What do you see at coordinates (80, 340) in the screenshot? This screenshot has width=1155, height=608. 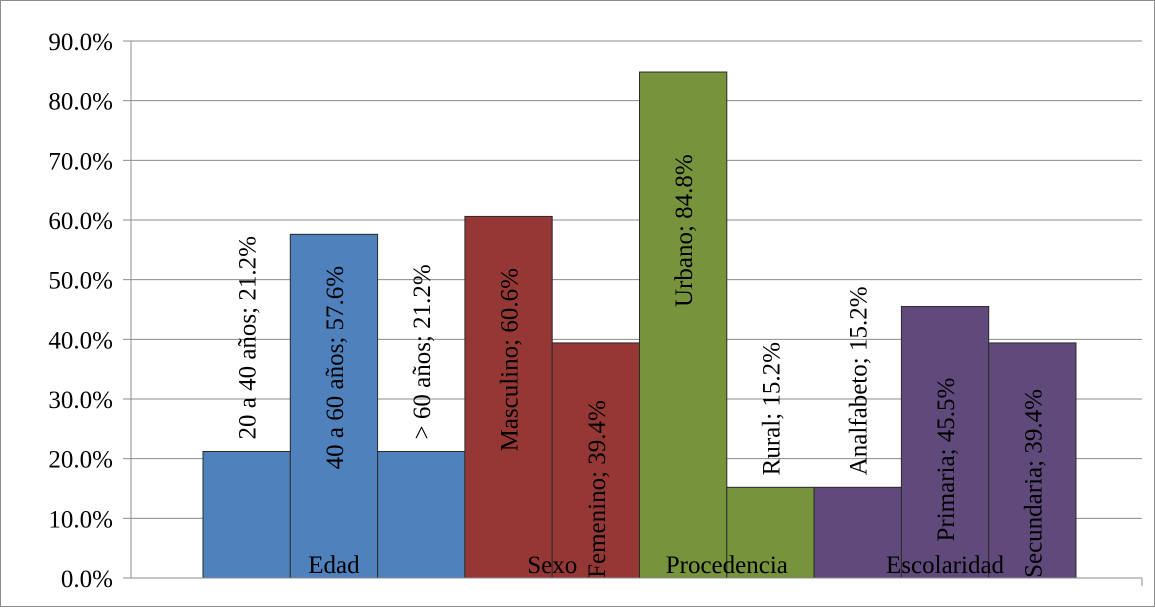 I see `y-tick-label: 40.0%` at bounding box center [80, 340].